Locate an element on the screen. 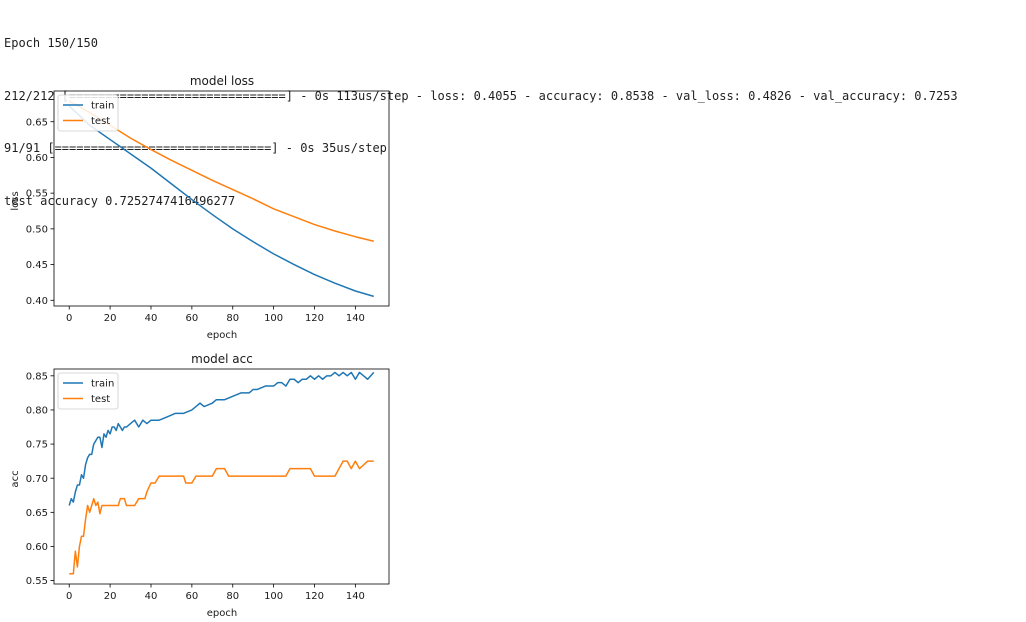 This screenshot has height=622, width=1026. y-tick-label: 0.75 is located at coordinates (37, 445).